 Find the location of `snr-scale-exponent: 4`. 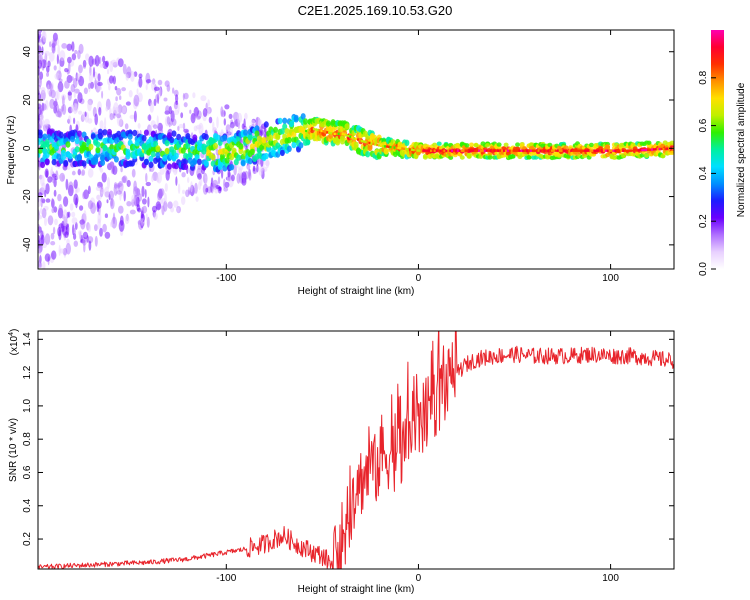

snr-scale-exponent: 4 is located at coordinates (11, 334).